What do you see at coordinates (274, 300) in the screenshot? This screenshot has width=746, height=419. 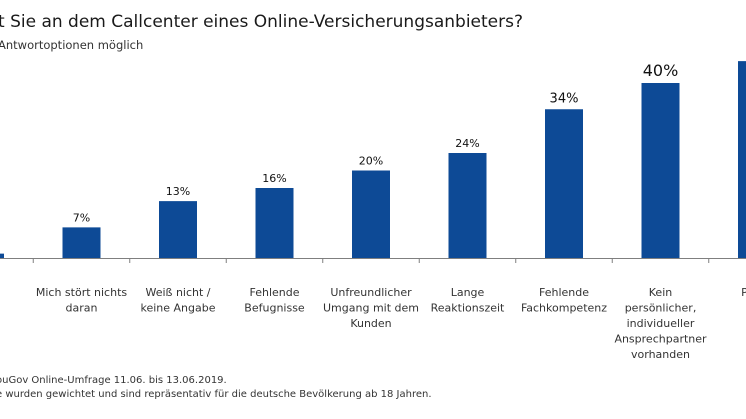 I see `category-label-3: Fehlende Befugnisse` at bounding box center [274, 300].